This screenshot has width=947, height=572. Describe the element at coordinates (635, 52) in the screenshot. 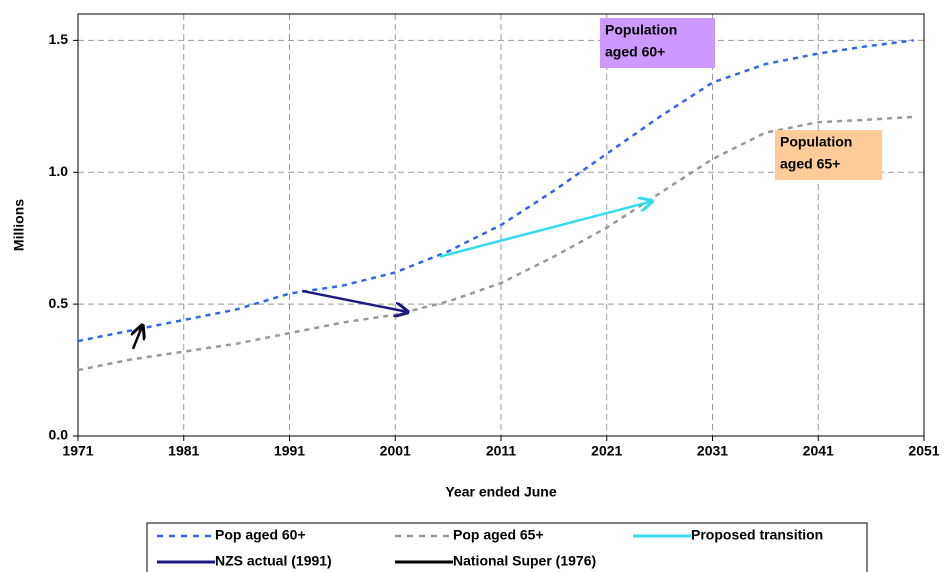

I see `annotation-text: aged 60+` at that location.